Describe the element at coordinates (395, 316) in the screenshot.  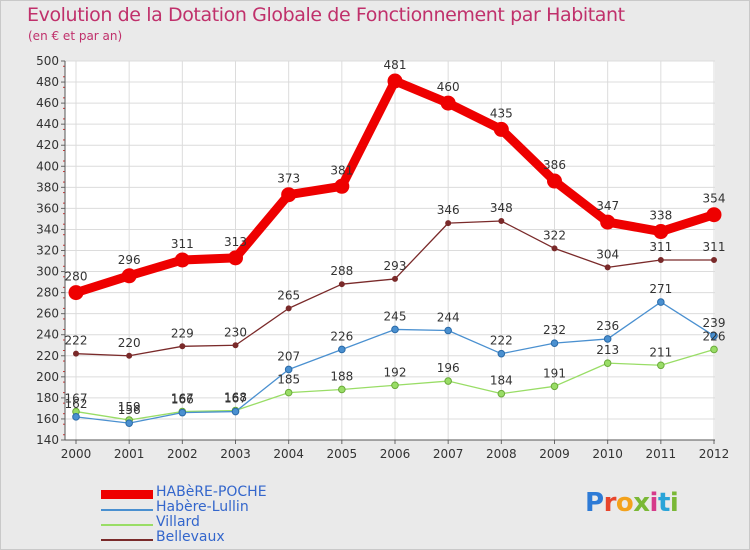
I see `data-label: 245` at that location.